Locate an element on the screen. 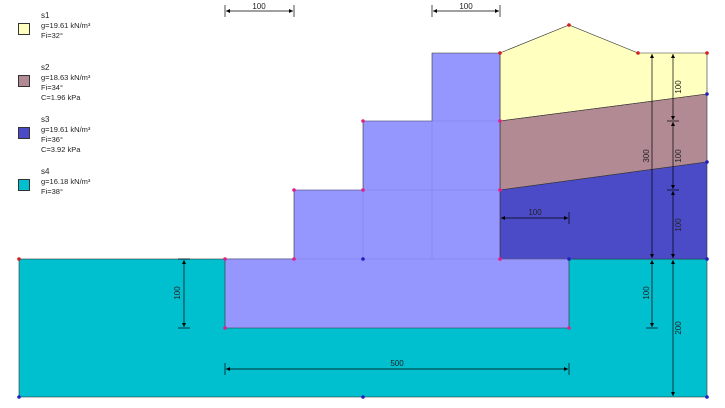  dim-embed-right: 100 is located at coordinates (646, 293).